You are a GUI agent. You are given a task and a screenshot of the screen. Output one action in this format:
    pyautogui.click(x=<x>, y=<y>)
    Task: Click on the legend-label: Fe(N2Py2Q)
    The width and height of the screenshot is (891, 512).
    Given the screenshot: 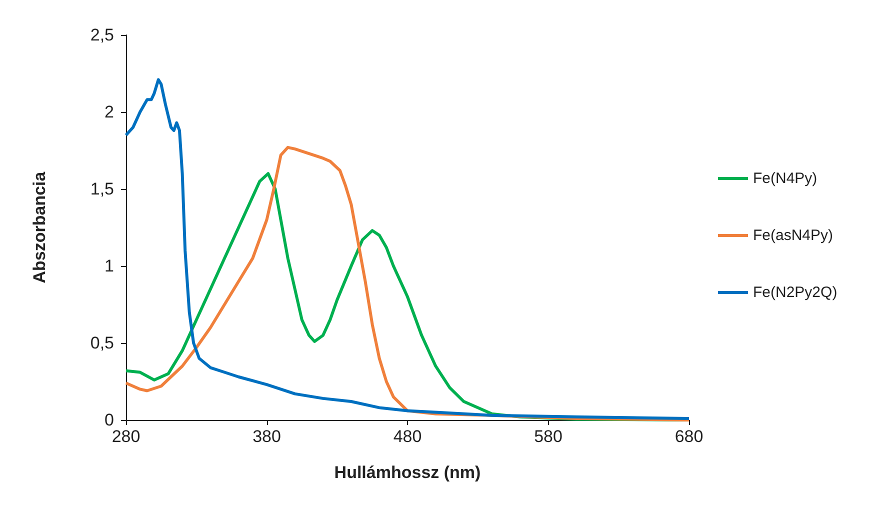 What is the action you would take?
    pyautogui.click(x=795, y=292)
    